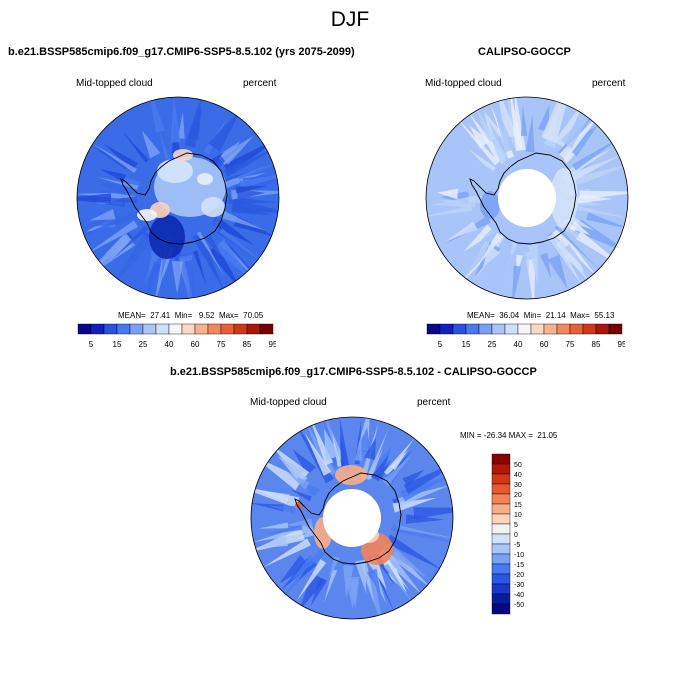 The height and width of the screenshot is (700, 700). I want to click on map-obs-no-data-region, so click(527, 198).